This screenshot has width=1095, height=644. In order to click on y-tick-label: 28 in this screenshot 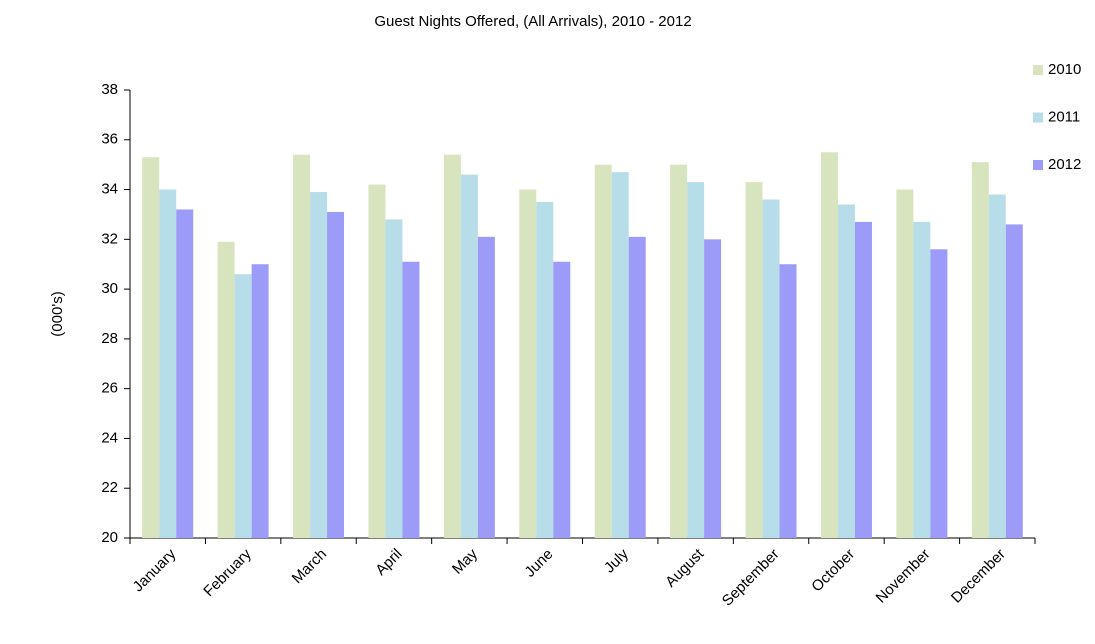, I will do `click(109, 338)`.